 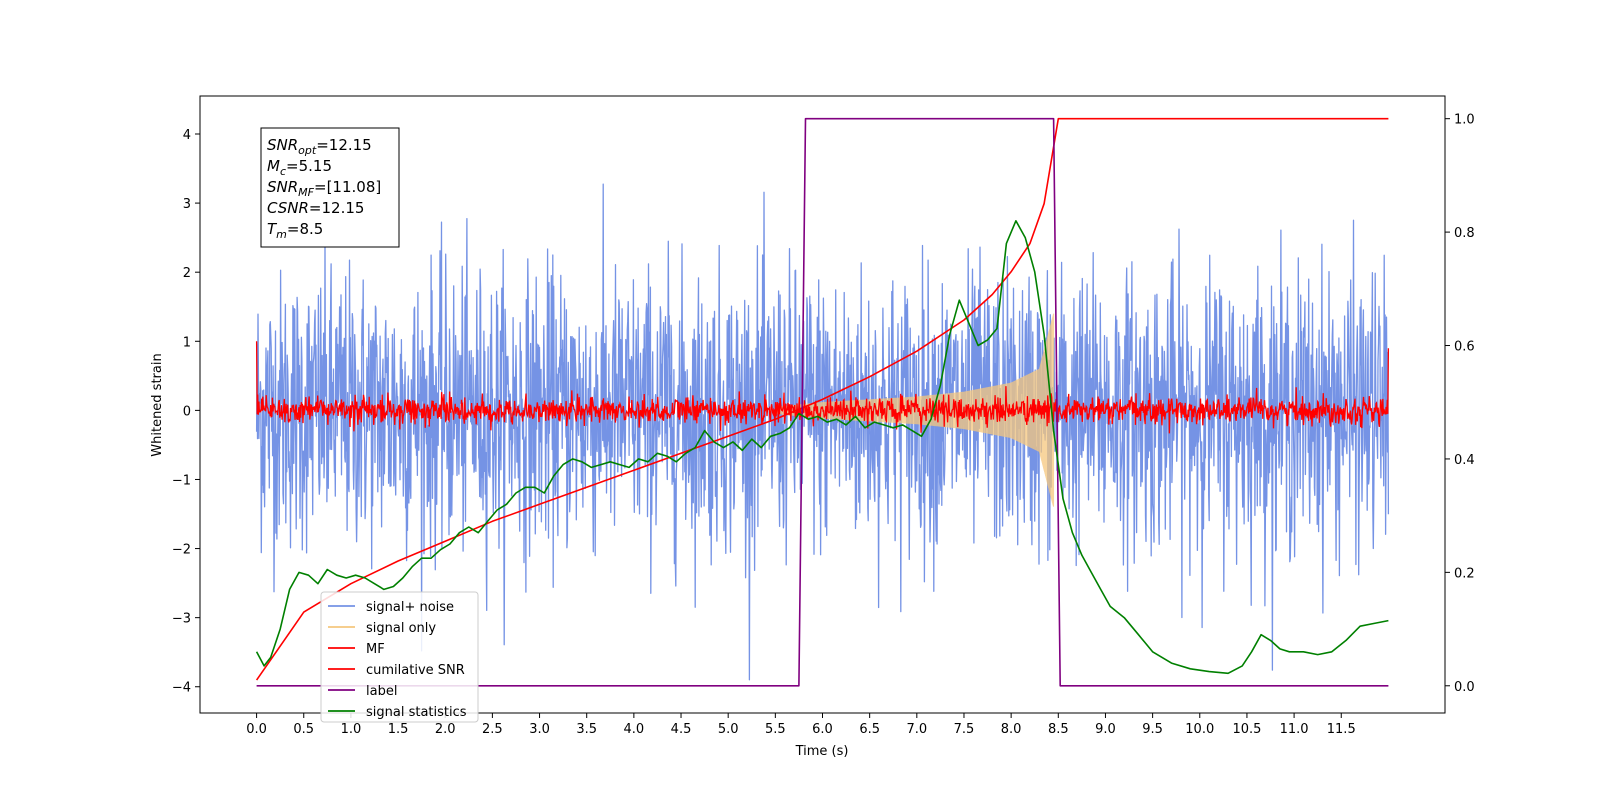 What do you see at coordinates (1341, 729) in the screenshot?
I see `x-tick-label: 11.5` at bounding box center [1341, 729].